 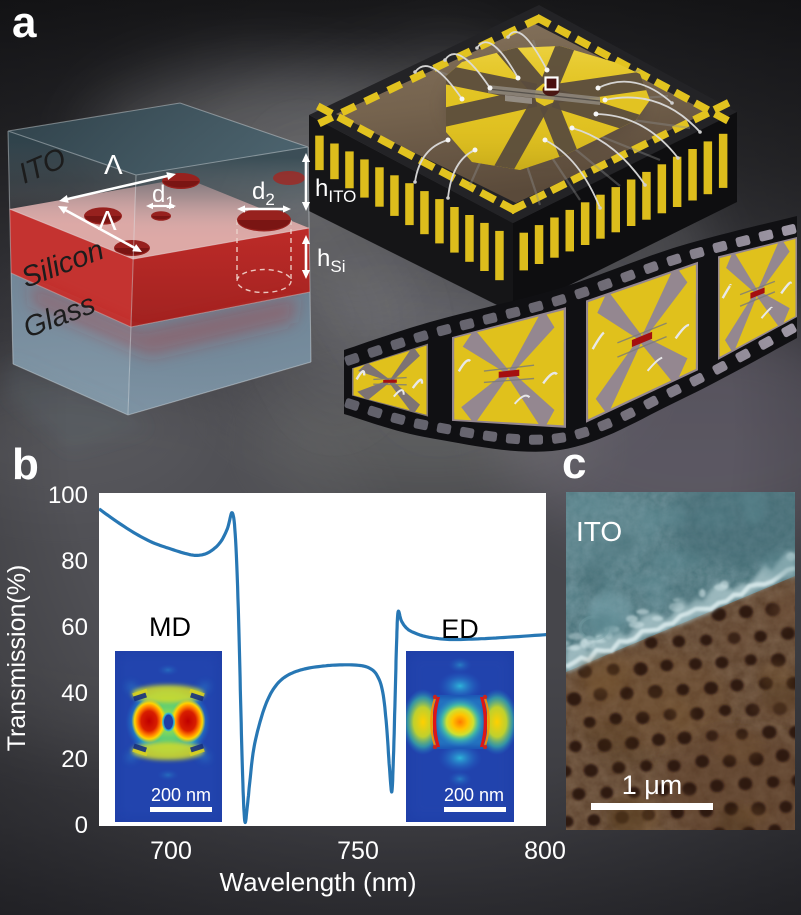 I want to click on svg-text: Transmission(%), so click(x=17, y=658).